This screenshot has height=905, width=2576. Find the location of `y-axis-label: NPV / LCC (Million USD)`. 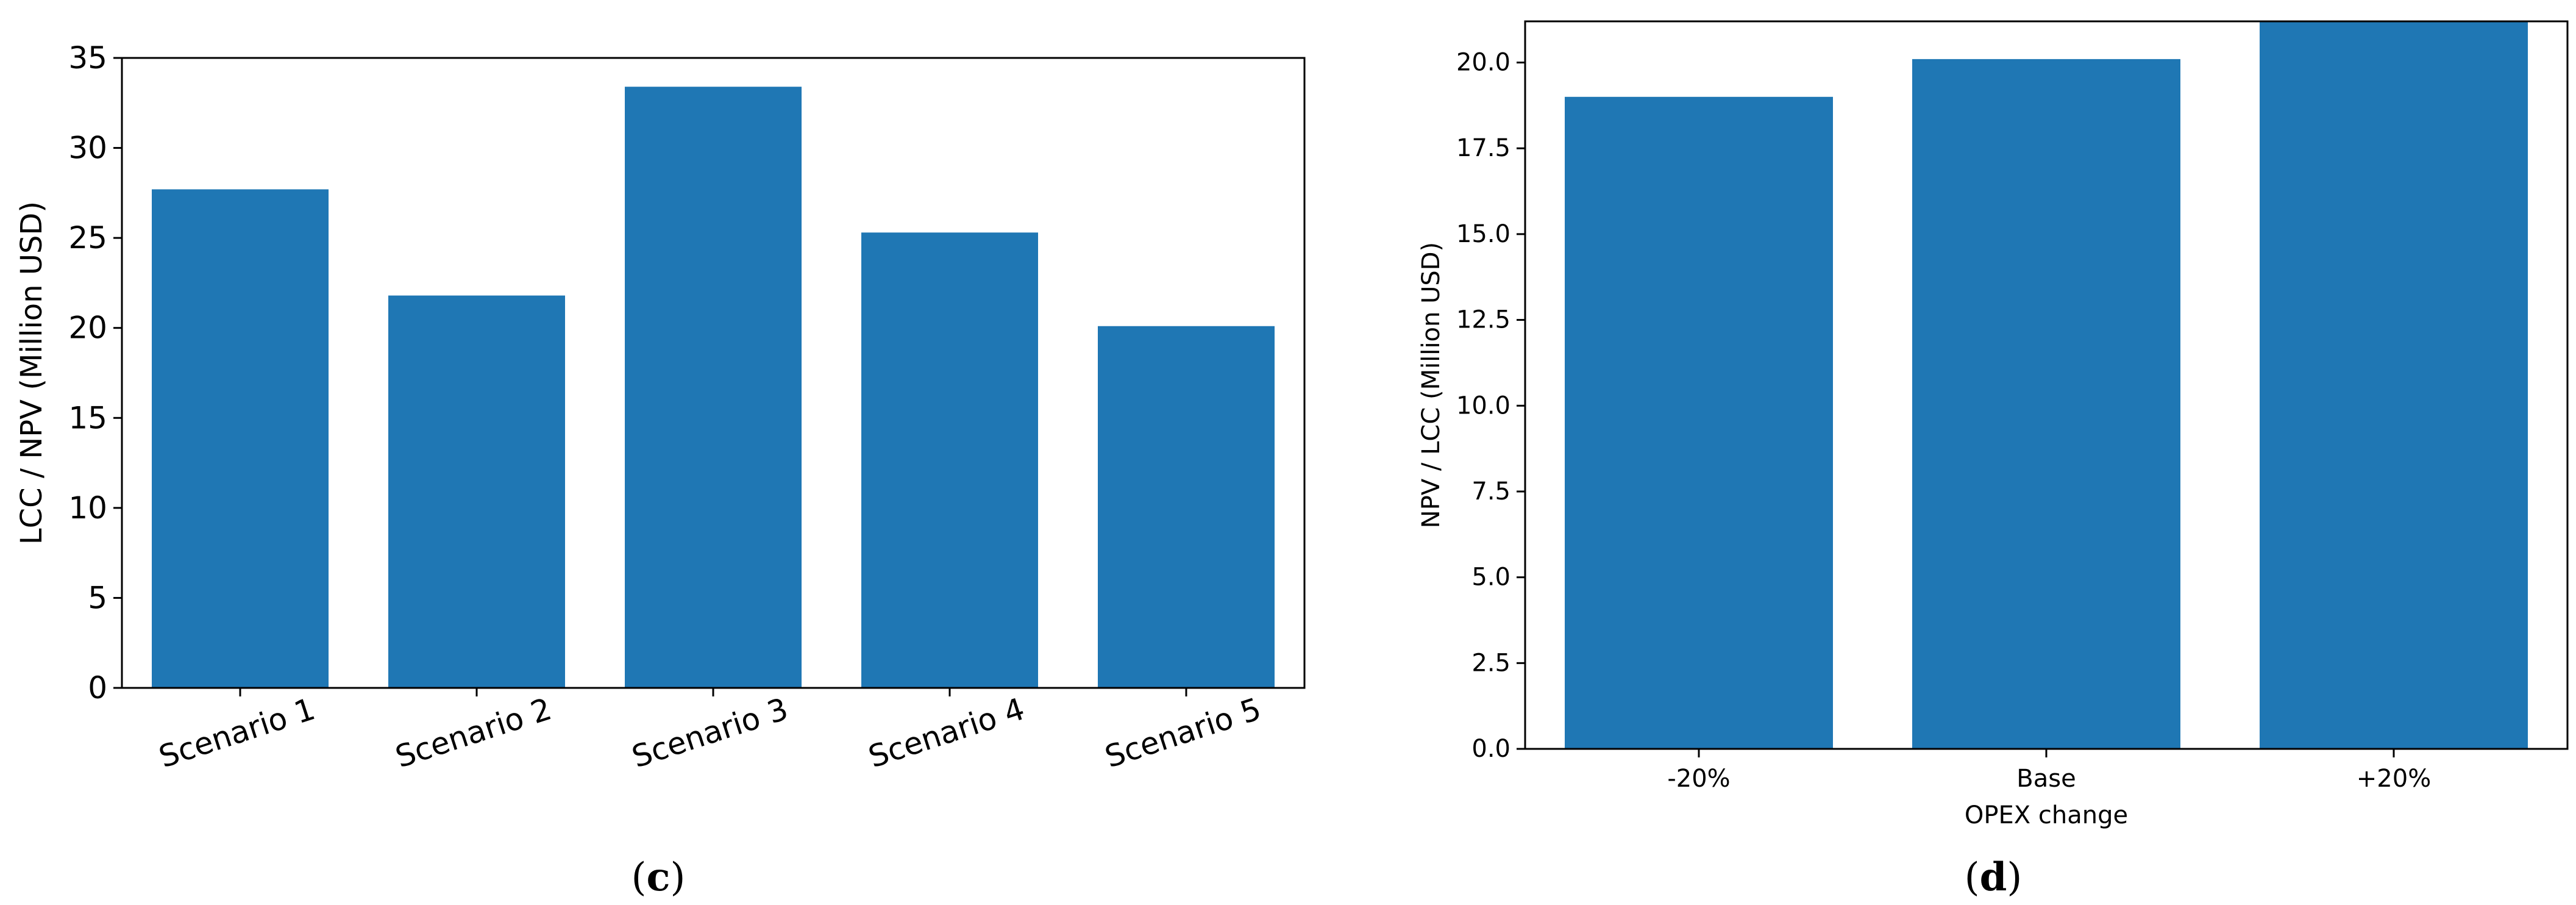

y-axis-label: NPV / LCC (Million USD) is located at coordinates (1431, 385).